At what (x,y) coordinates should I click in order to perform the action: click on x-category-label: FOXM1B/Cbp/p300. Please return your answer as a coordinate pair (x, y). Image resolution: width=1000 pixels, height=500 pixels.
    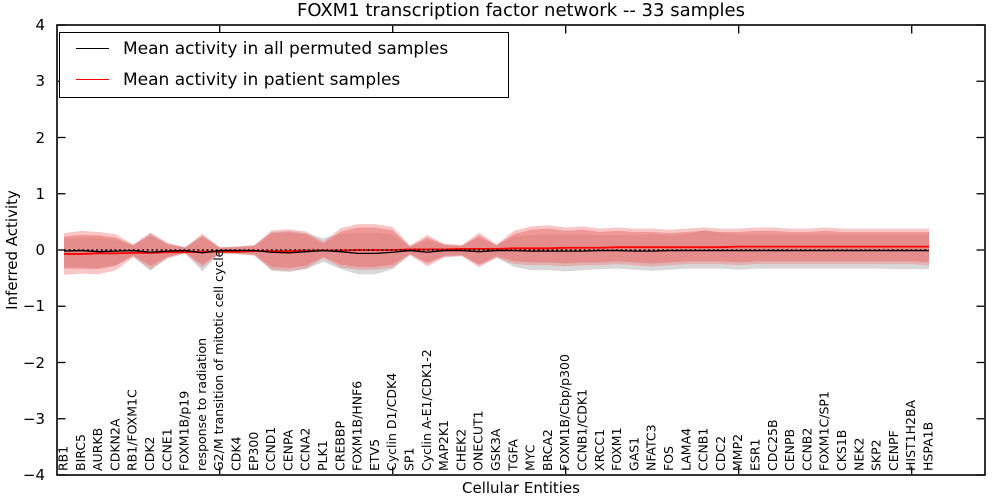
    Looking at the image, I should click on (564, 412).